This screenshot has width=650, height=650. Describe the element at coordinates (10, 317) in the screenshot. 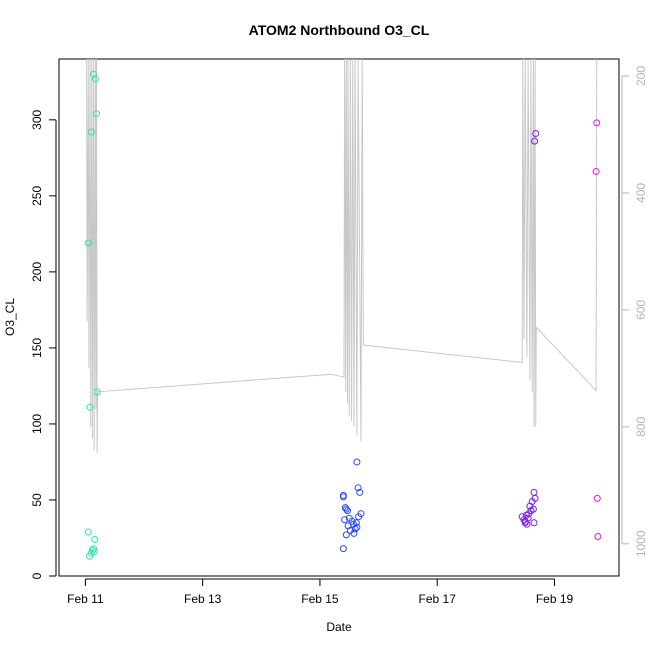

I see `y-axis-label: O3_CL` at that location.